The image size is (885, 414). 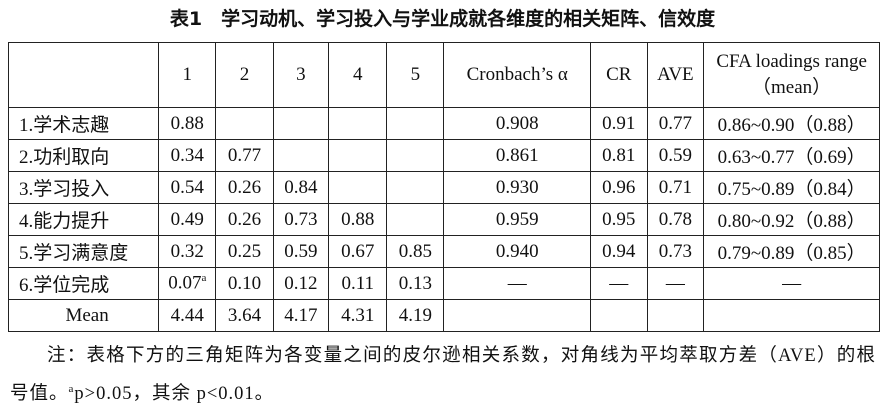 What do you see at coordinates (244, 251) in the screenshot?
I see `table-cell: 0.25` at bounding box center [244, 251].